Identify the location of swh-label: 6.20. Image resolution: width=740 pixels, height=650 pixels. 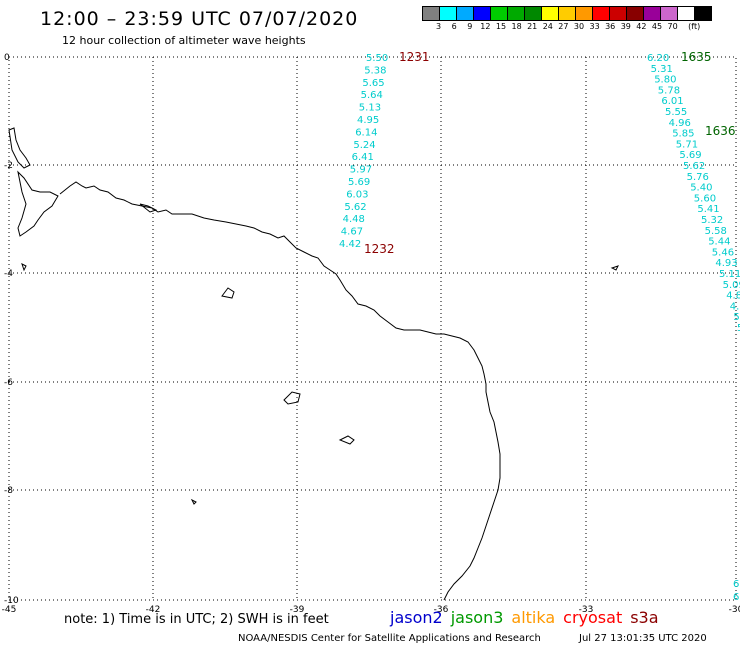
(658, 58).